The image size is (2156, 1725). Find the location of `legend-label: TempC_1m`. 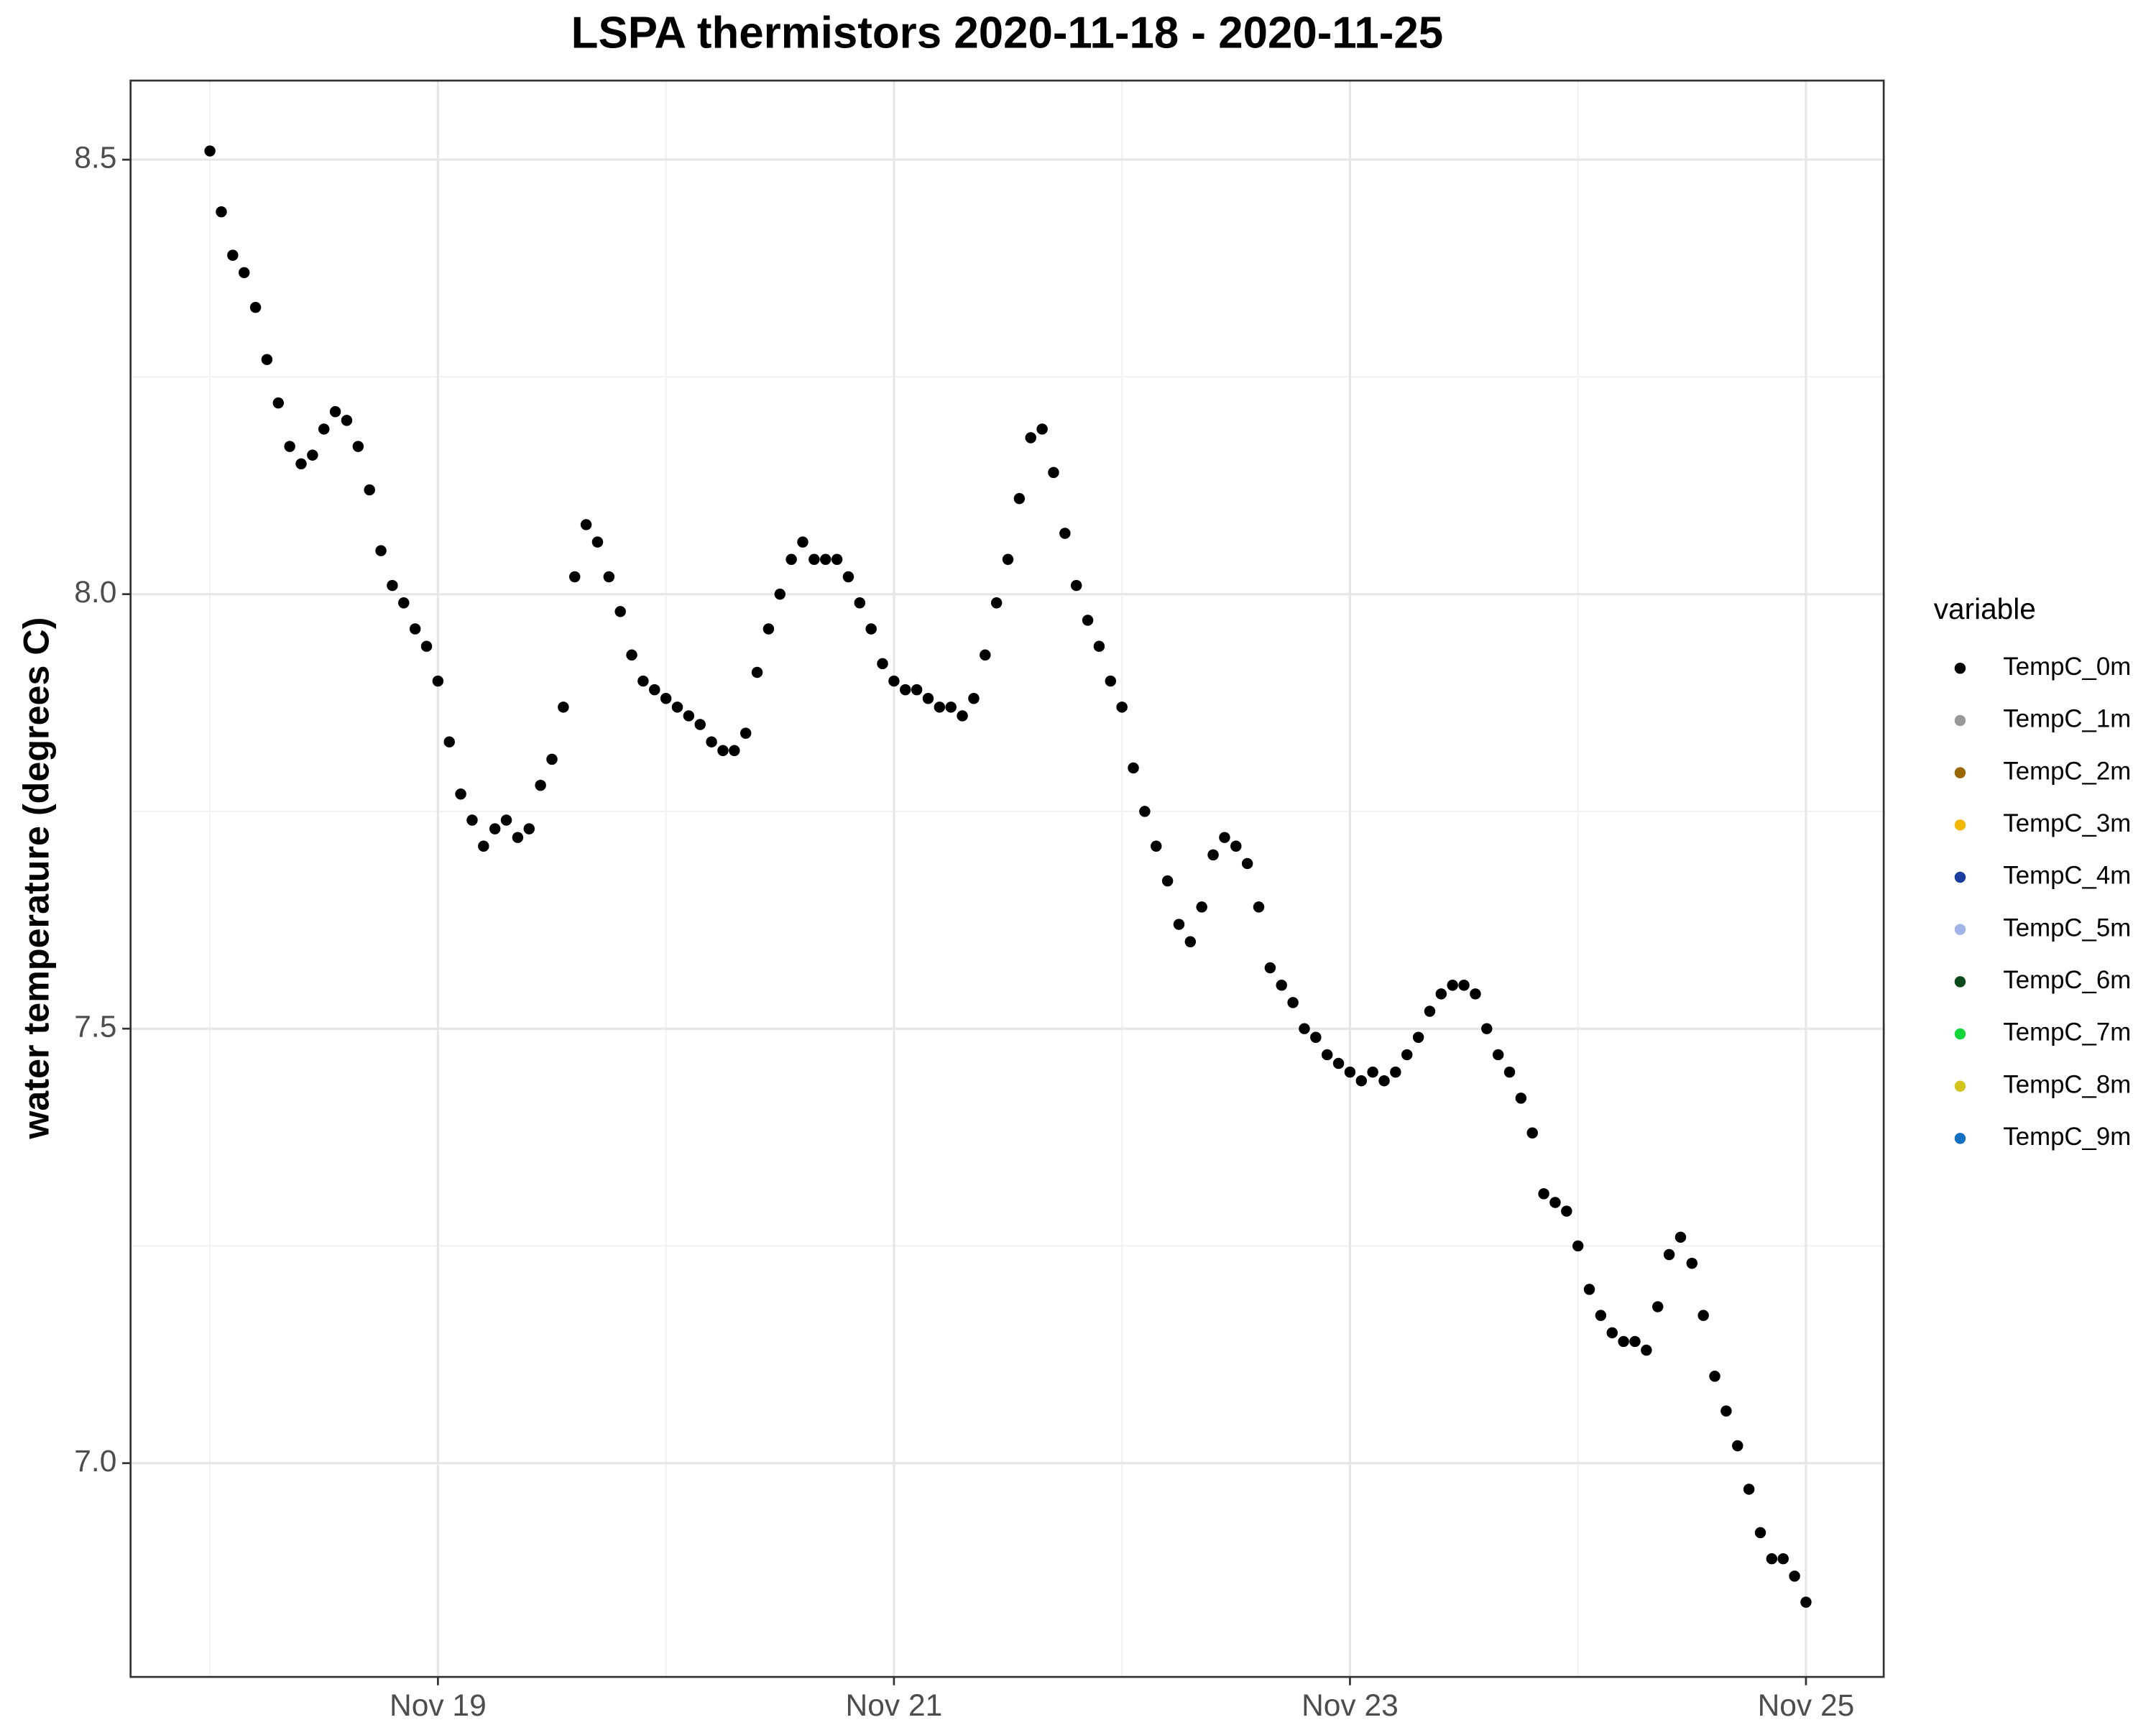

legend-label: TempC_1m is located at coordinates (2067, 719).